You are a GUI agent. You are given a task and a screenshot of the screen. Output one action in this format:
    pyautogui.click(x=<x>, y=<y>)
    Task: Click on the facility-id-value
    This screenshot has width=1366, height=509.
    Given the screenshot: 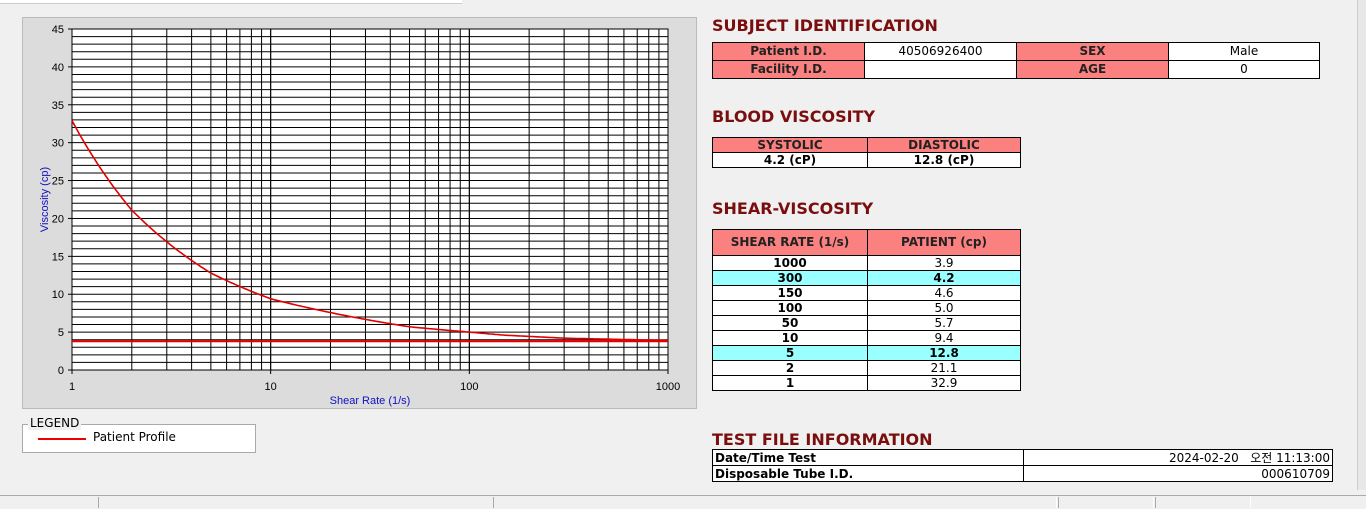 What is the action you would take?
    pyautogui.click(x=940, y=69)
    